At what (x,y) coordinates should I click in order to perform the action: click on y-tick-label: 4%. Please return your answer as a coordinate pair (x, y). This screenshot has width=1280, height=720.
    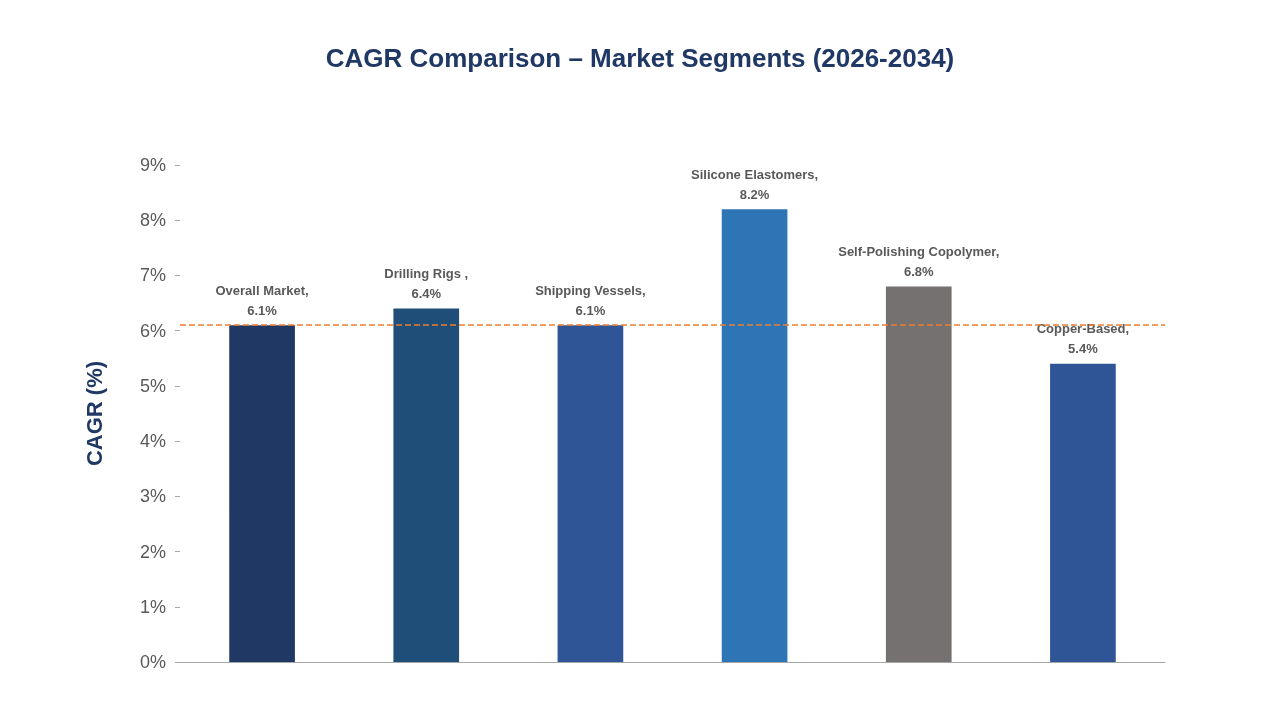
    Looking at the image, I should click on (152, 441).